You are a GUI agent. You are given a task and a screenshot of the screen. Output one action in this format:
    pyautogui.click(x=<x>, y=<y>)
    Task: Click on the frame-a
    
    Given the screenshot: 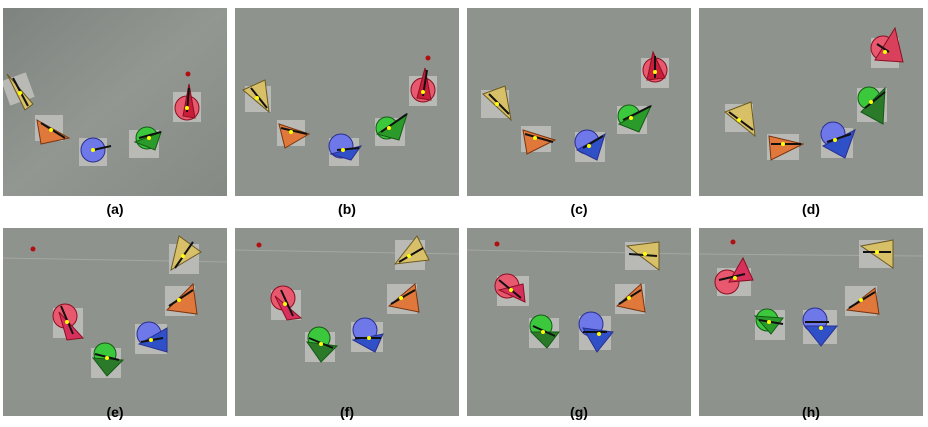 What is the action you would take?
    pyautogui.click(x=115, y=102)
    